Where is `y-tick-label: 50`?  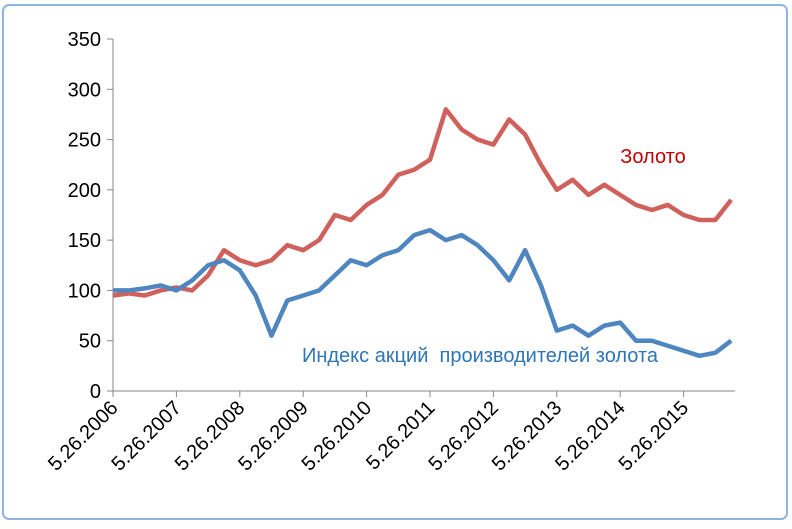 y-tick-label: 50 is located at coordinates (90, 342).